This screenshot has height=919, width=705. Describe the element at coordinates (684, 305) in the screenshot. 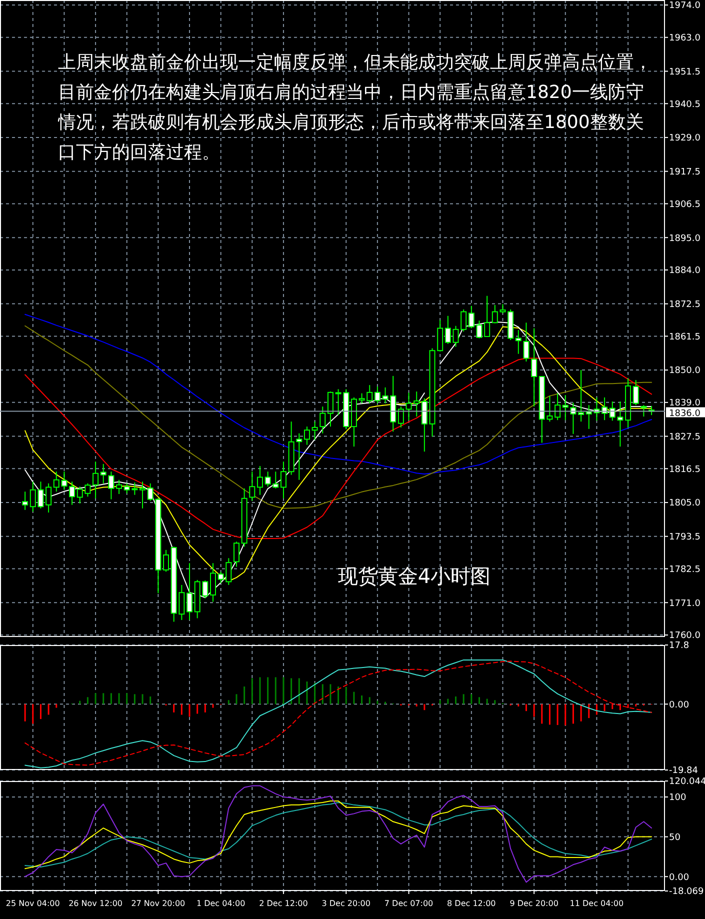

I see `y-tick-label: 1872.5` at that location.